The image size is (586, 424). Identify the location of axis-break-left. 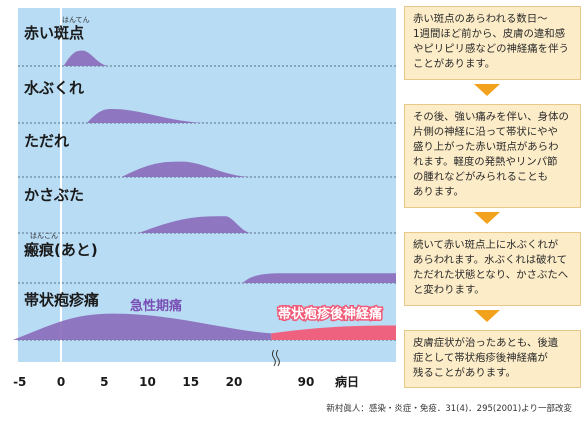
(273, 358).